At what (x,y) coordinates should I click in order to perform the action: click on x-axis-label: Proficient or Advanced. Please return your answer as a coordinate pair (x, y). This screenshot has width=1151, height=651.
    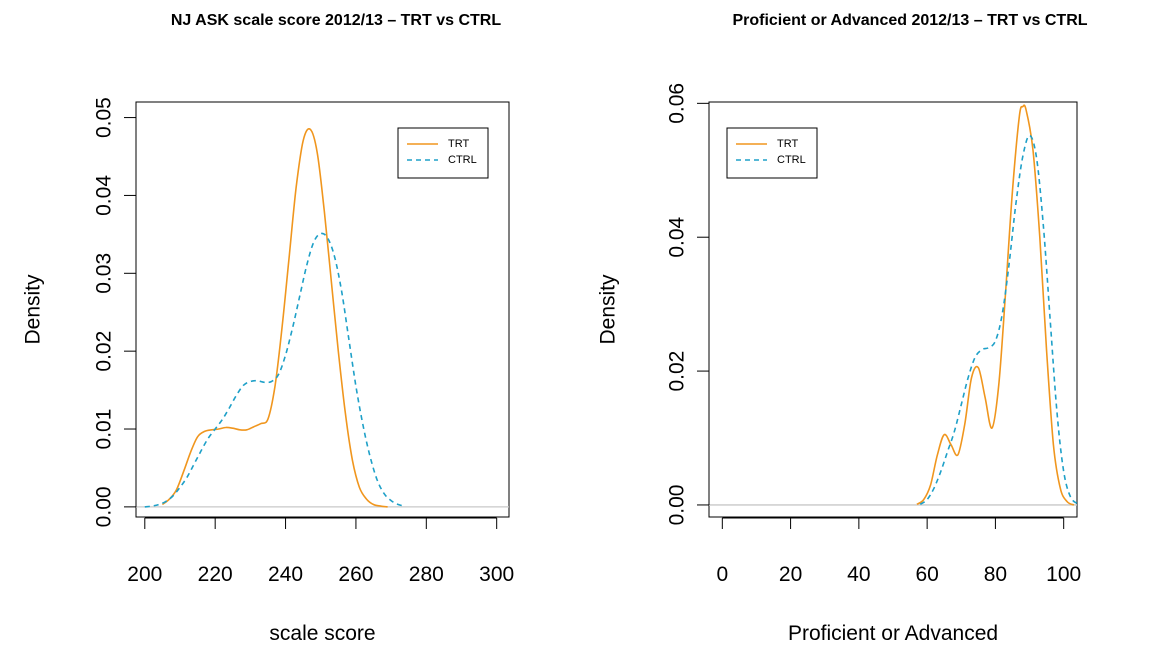
    Looking at the image, I should click on (893, 633).